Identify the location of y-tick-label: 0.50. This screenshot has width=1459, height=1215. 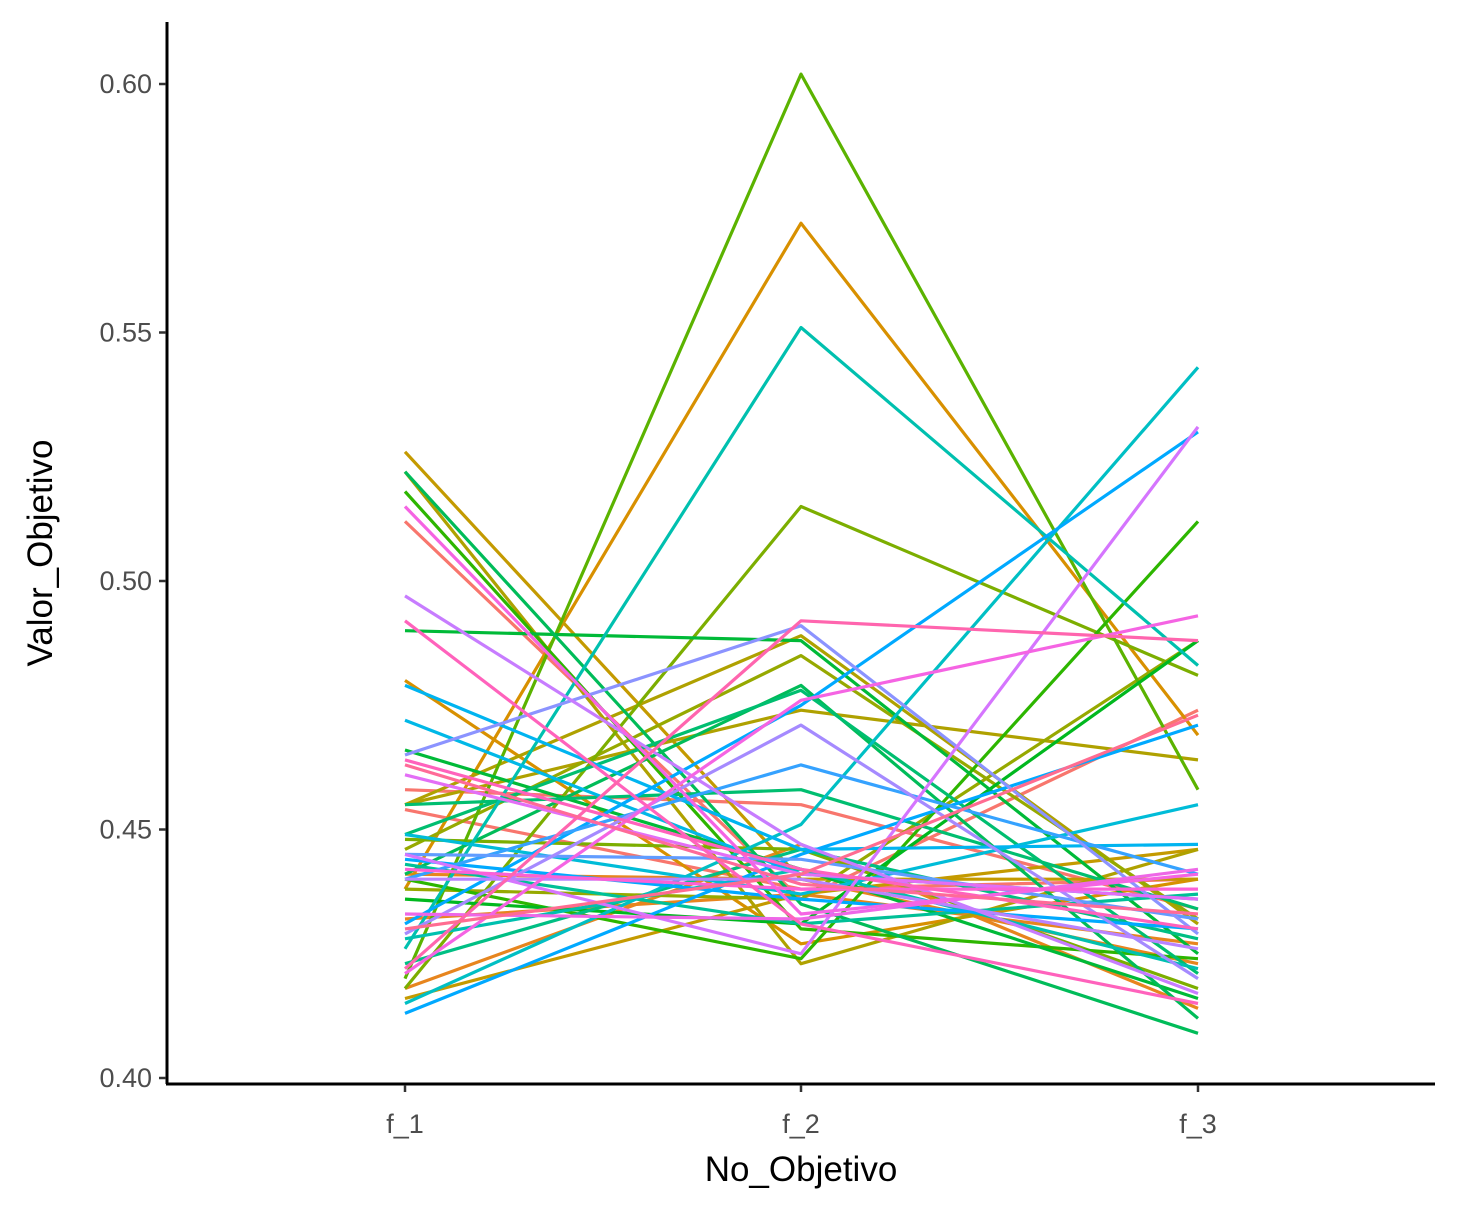
(125, 581).